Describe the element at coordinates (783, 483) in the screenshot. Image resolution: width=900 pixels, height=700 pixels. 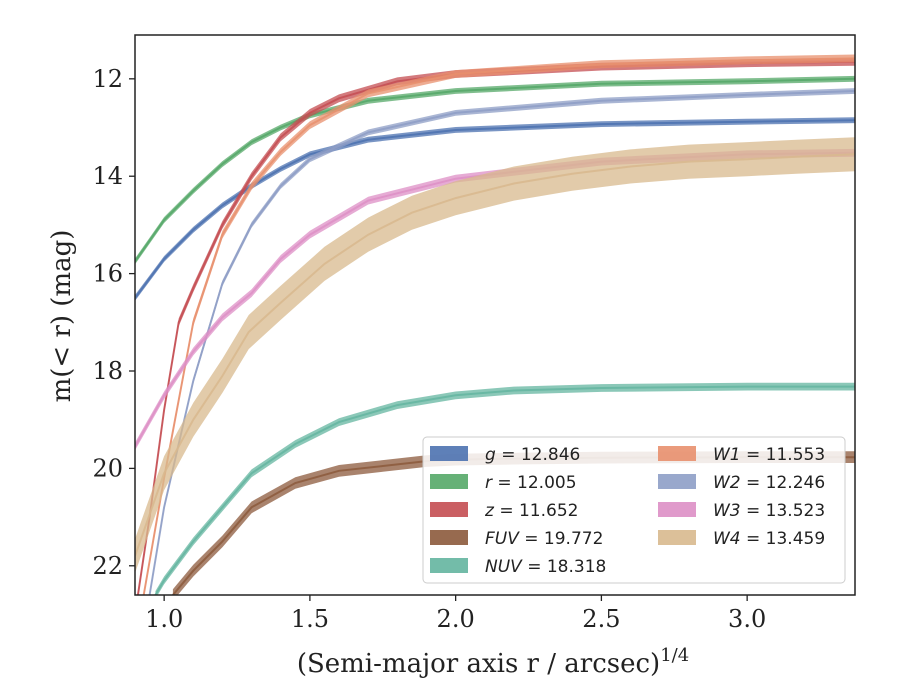
I see `legend-series-value: = 12.246` at that location.